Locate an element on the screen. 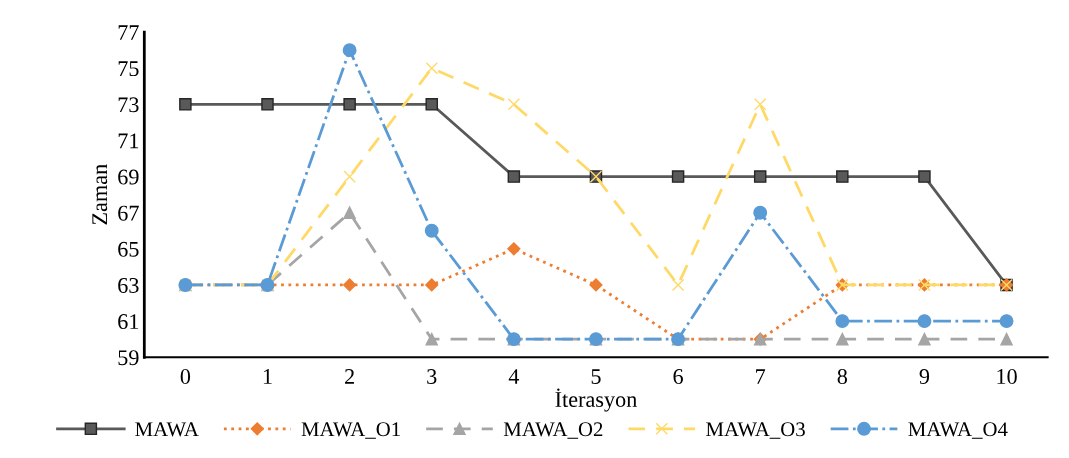 This screenshot has height=458, width=1069. y-tick-label: 75 is located at coordinates (128, 69).